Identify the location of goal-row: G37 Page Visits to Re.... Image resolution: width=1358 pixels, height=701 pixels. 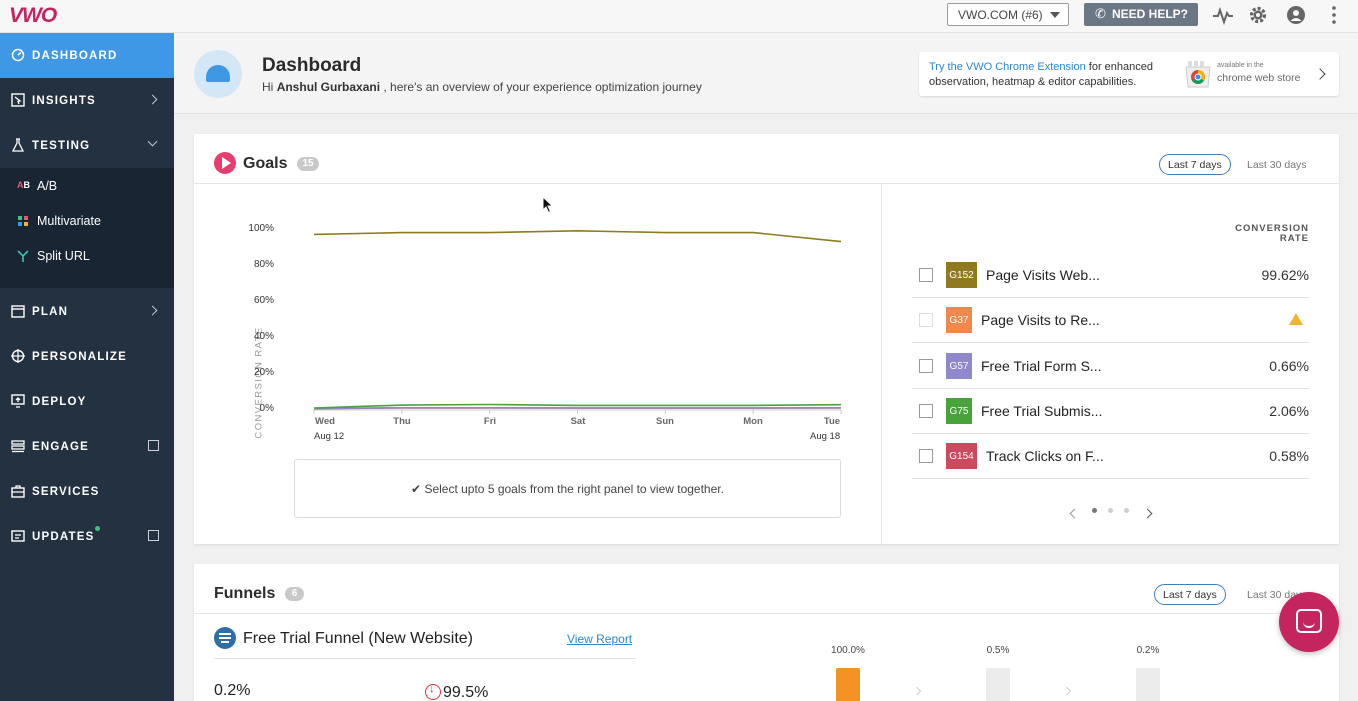
(1110, 320).